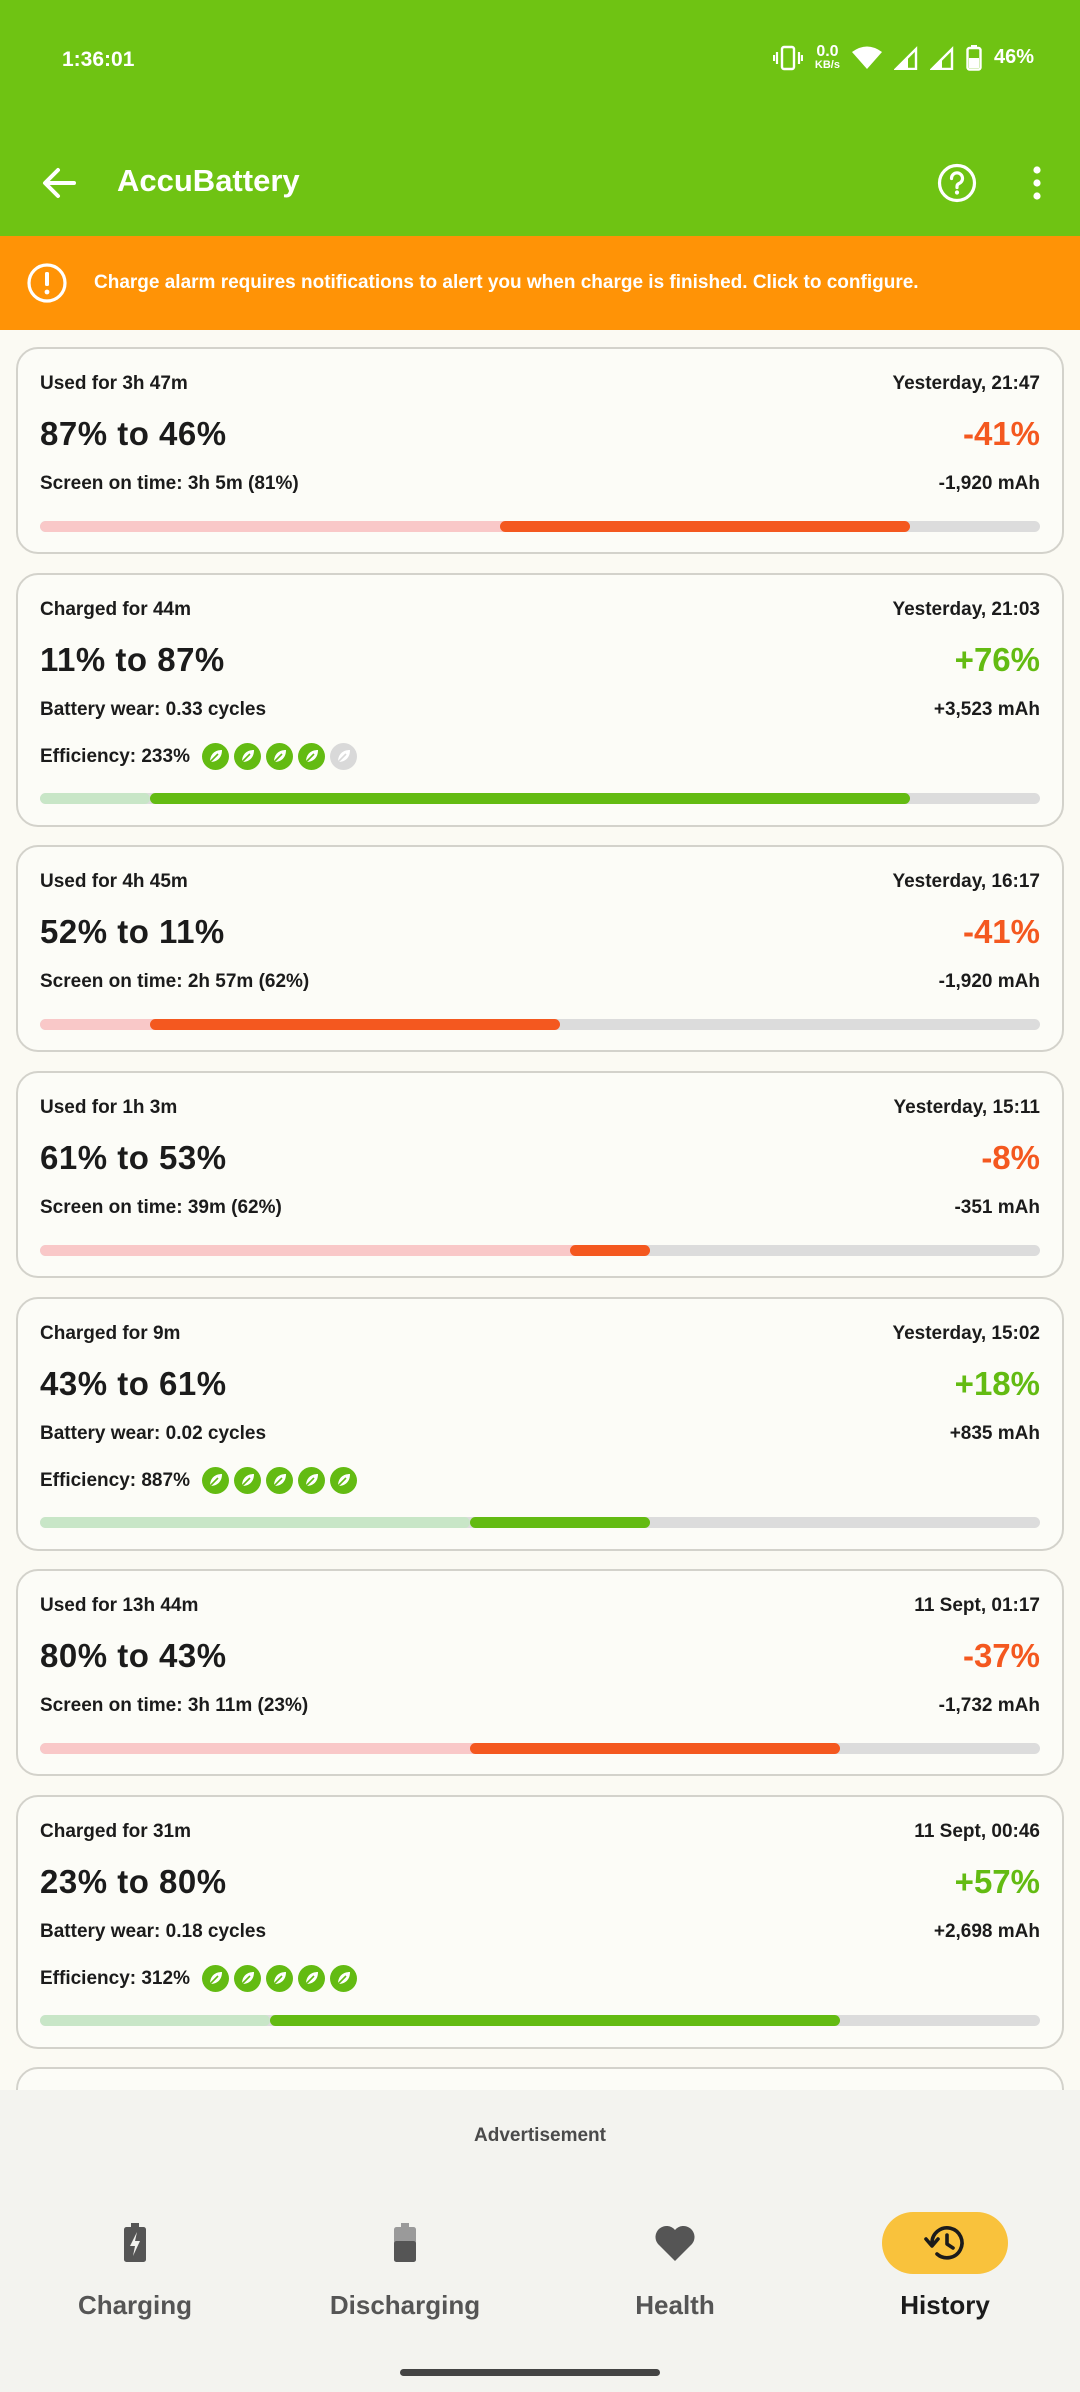 The height and width of the screenshot is (2392, 1080). What do you see at coordinates (161, 1207) in the screenshot?
I see `screen-on-time: Screen on time: 39m (62%)` at bounding box center [161, 1207].